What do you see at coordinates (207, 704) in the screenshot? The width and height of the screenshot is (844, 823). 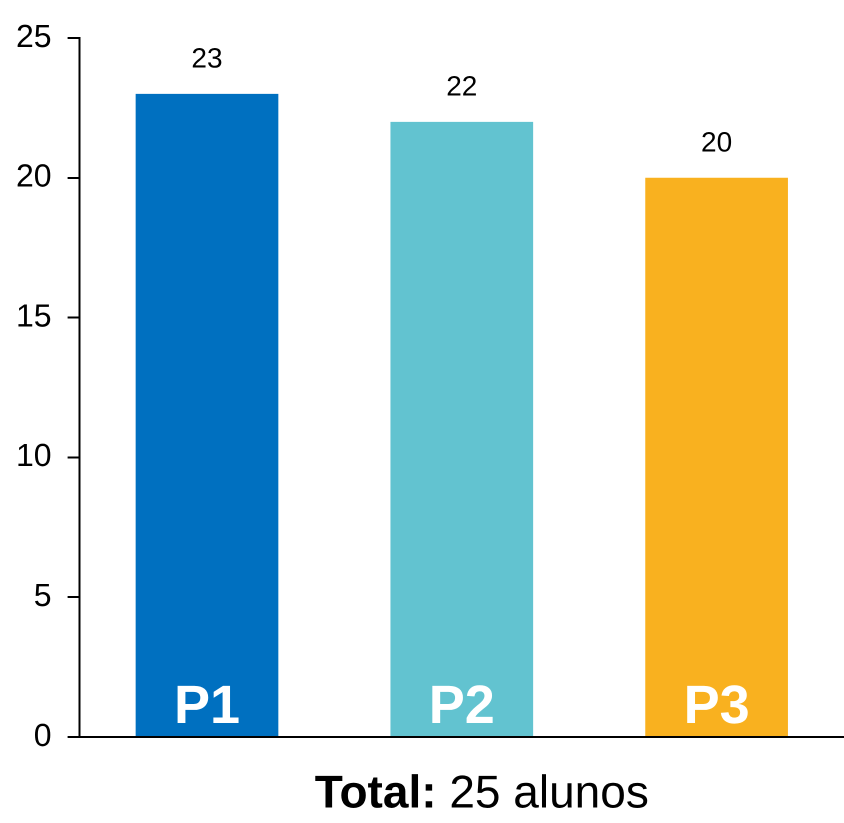 I see `x-tick-label: P1` at bounding box center [207, 704].